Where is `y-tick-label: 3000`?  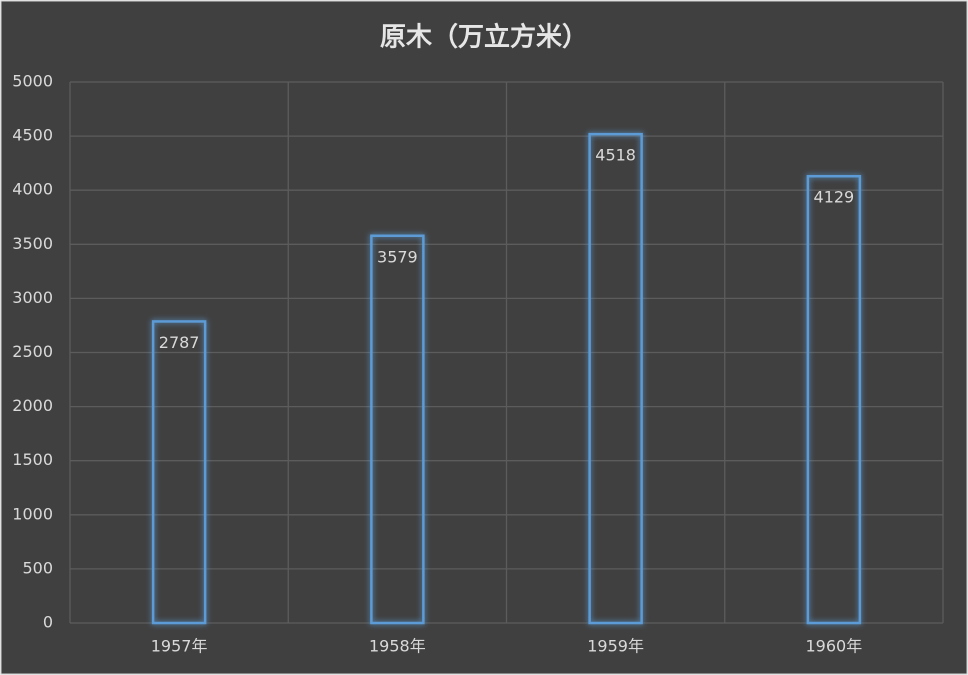
y-tick-label: 3000 is located at coordinates (32, 297).